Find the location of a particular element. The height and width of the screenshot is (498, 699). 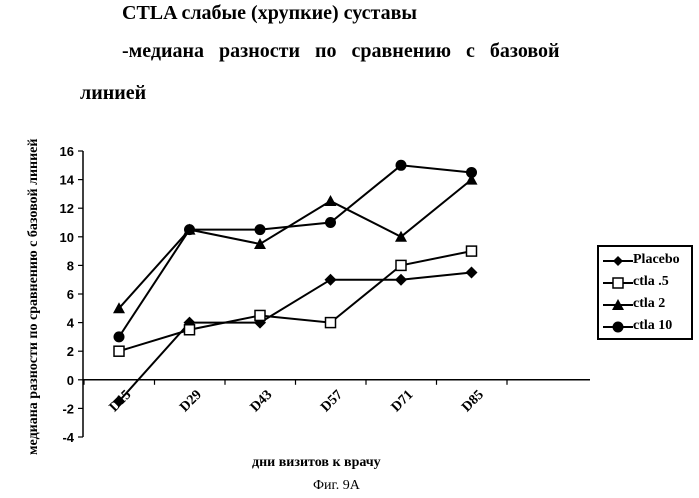

y-tick-label: 14 is located at coordinates (67, 180).